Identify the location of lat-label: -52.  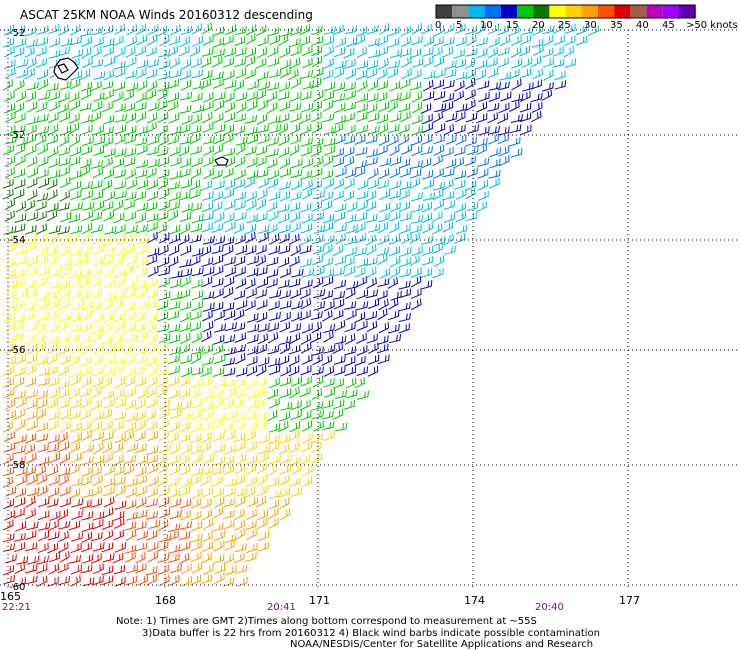
(17, 33).